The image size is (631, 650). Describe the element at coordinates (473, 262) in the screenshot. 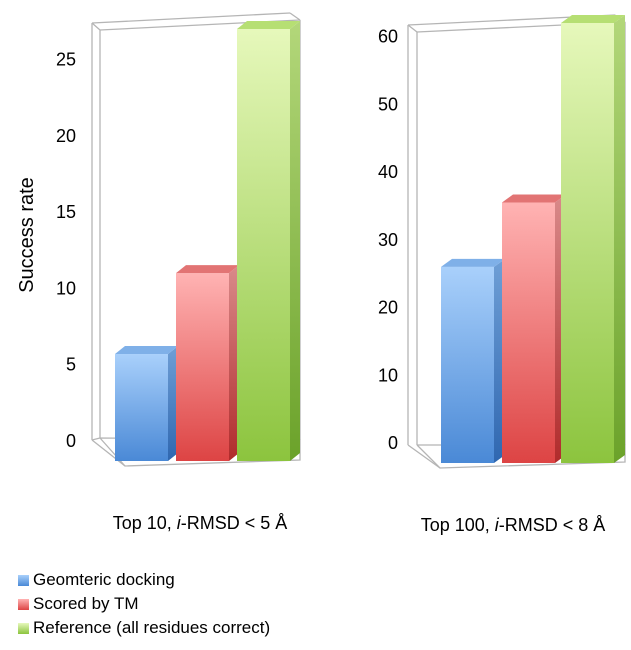

I see `right-bar-top-blue` at that location.